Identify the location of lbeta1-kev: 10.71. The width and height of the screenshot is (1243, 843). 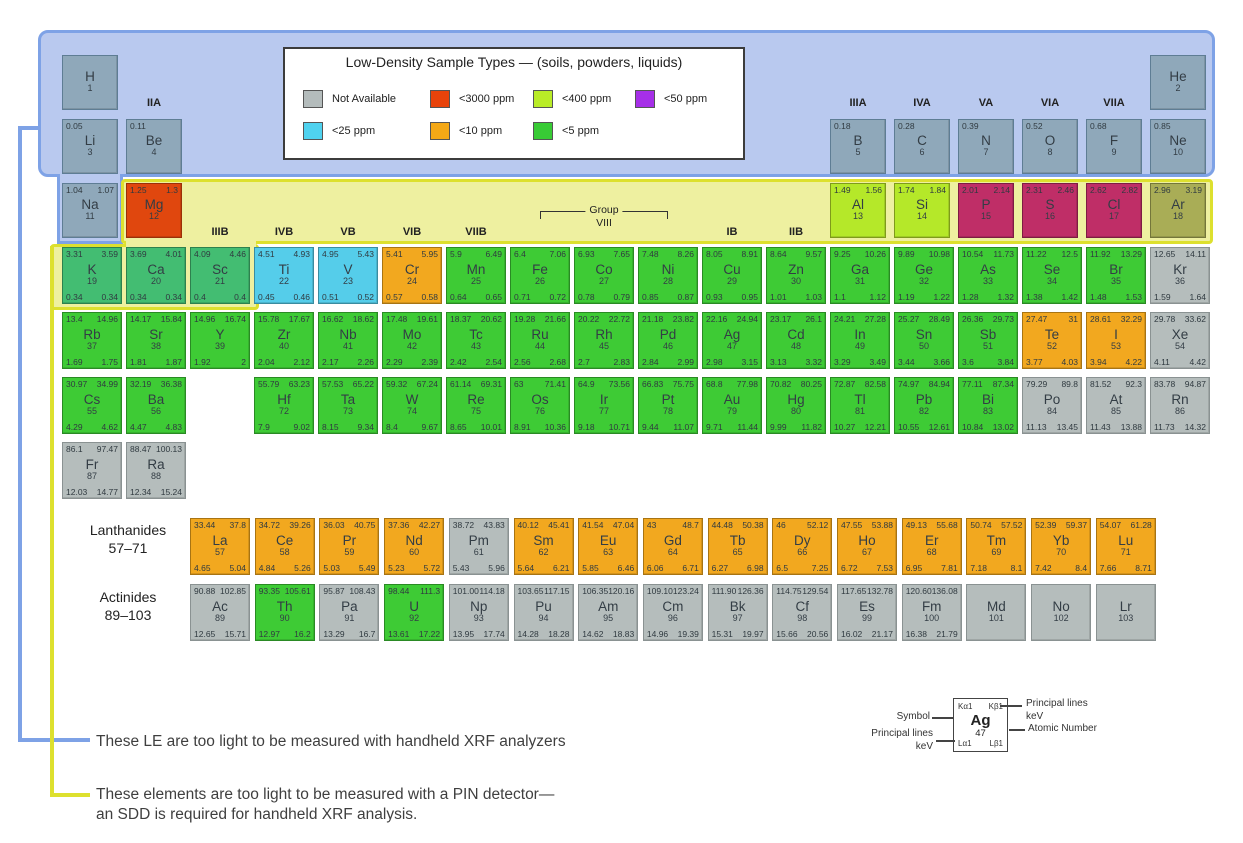
(619, 426).